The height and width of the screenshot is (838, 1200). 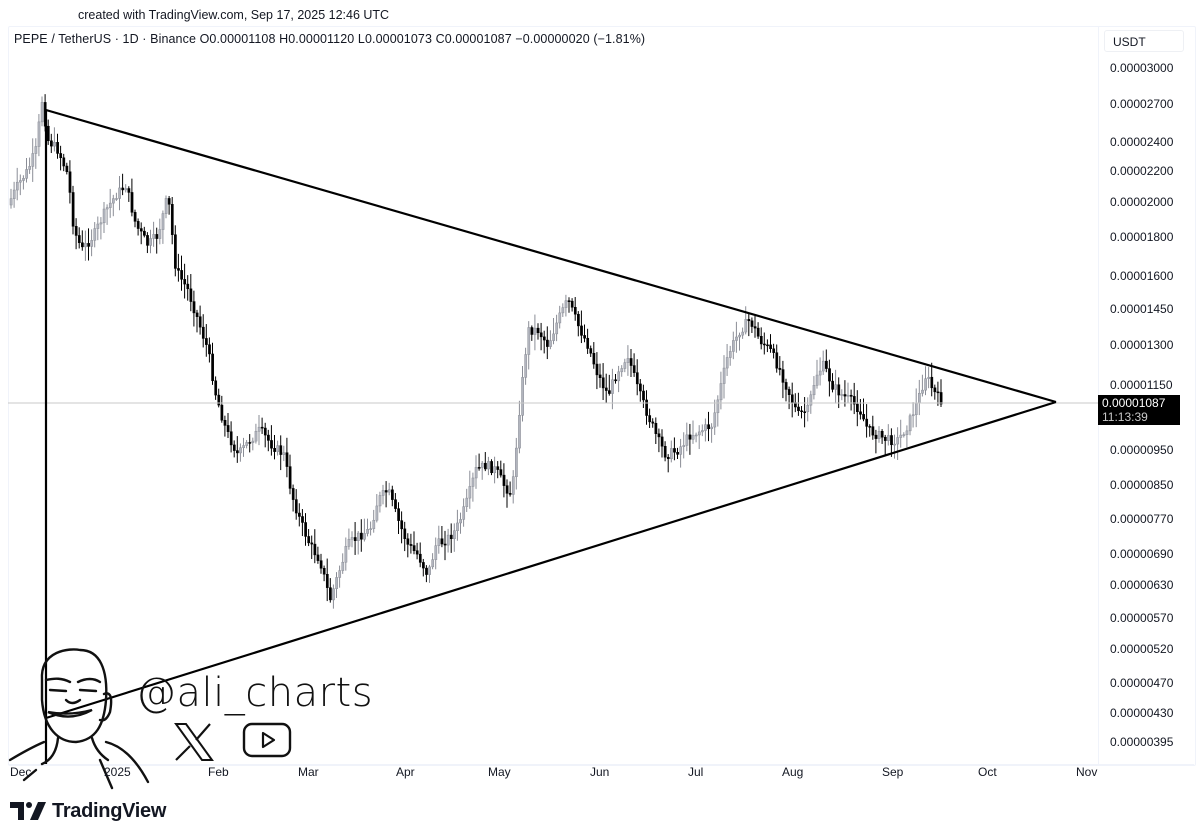 What do you see at coordinates (1142, 276) in the screenshot?
I see `price-tick-label: 0.00001600` at bounding box center [1142, 276].